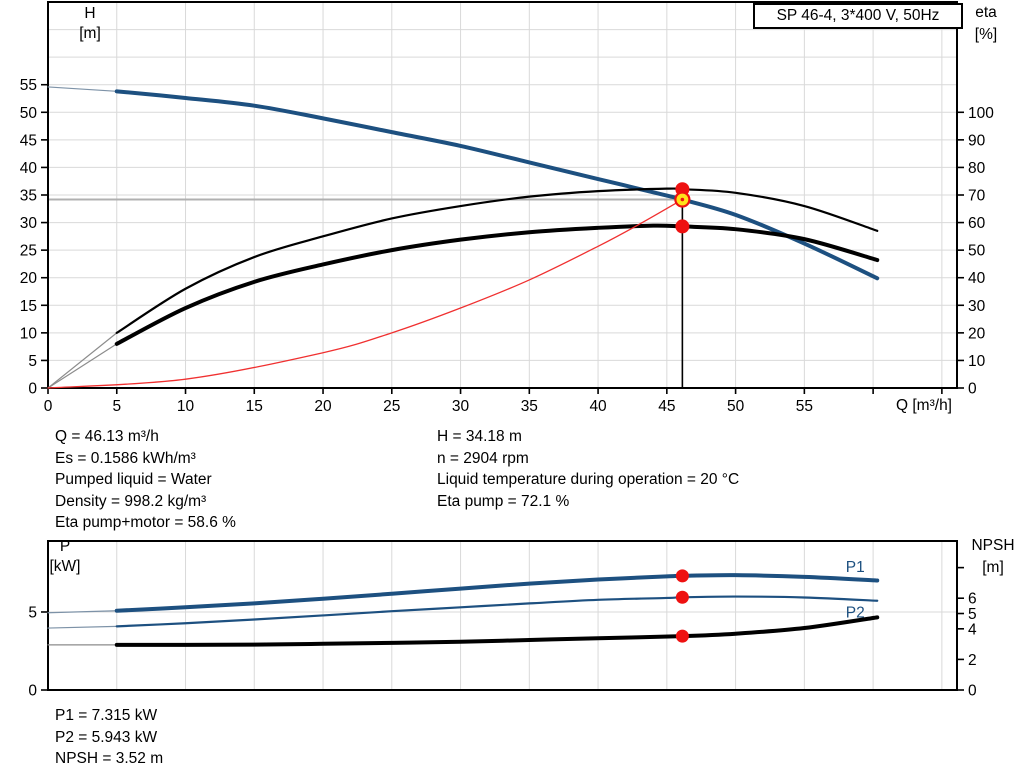  What do you see at coordinates (479, 436) in the screenshot?
I see `info-h: H = 34.18 m` at bounding box center [479, 436].